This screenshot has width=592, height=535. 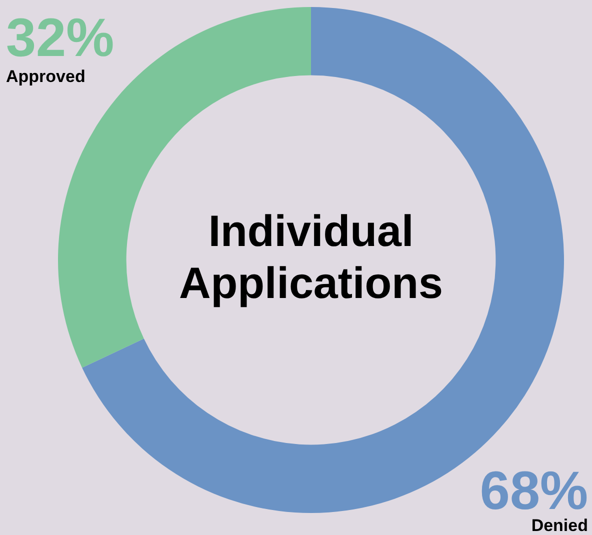 I want to click on slice-label: Denied, so click(x=559, y=525).